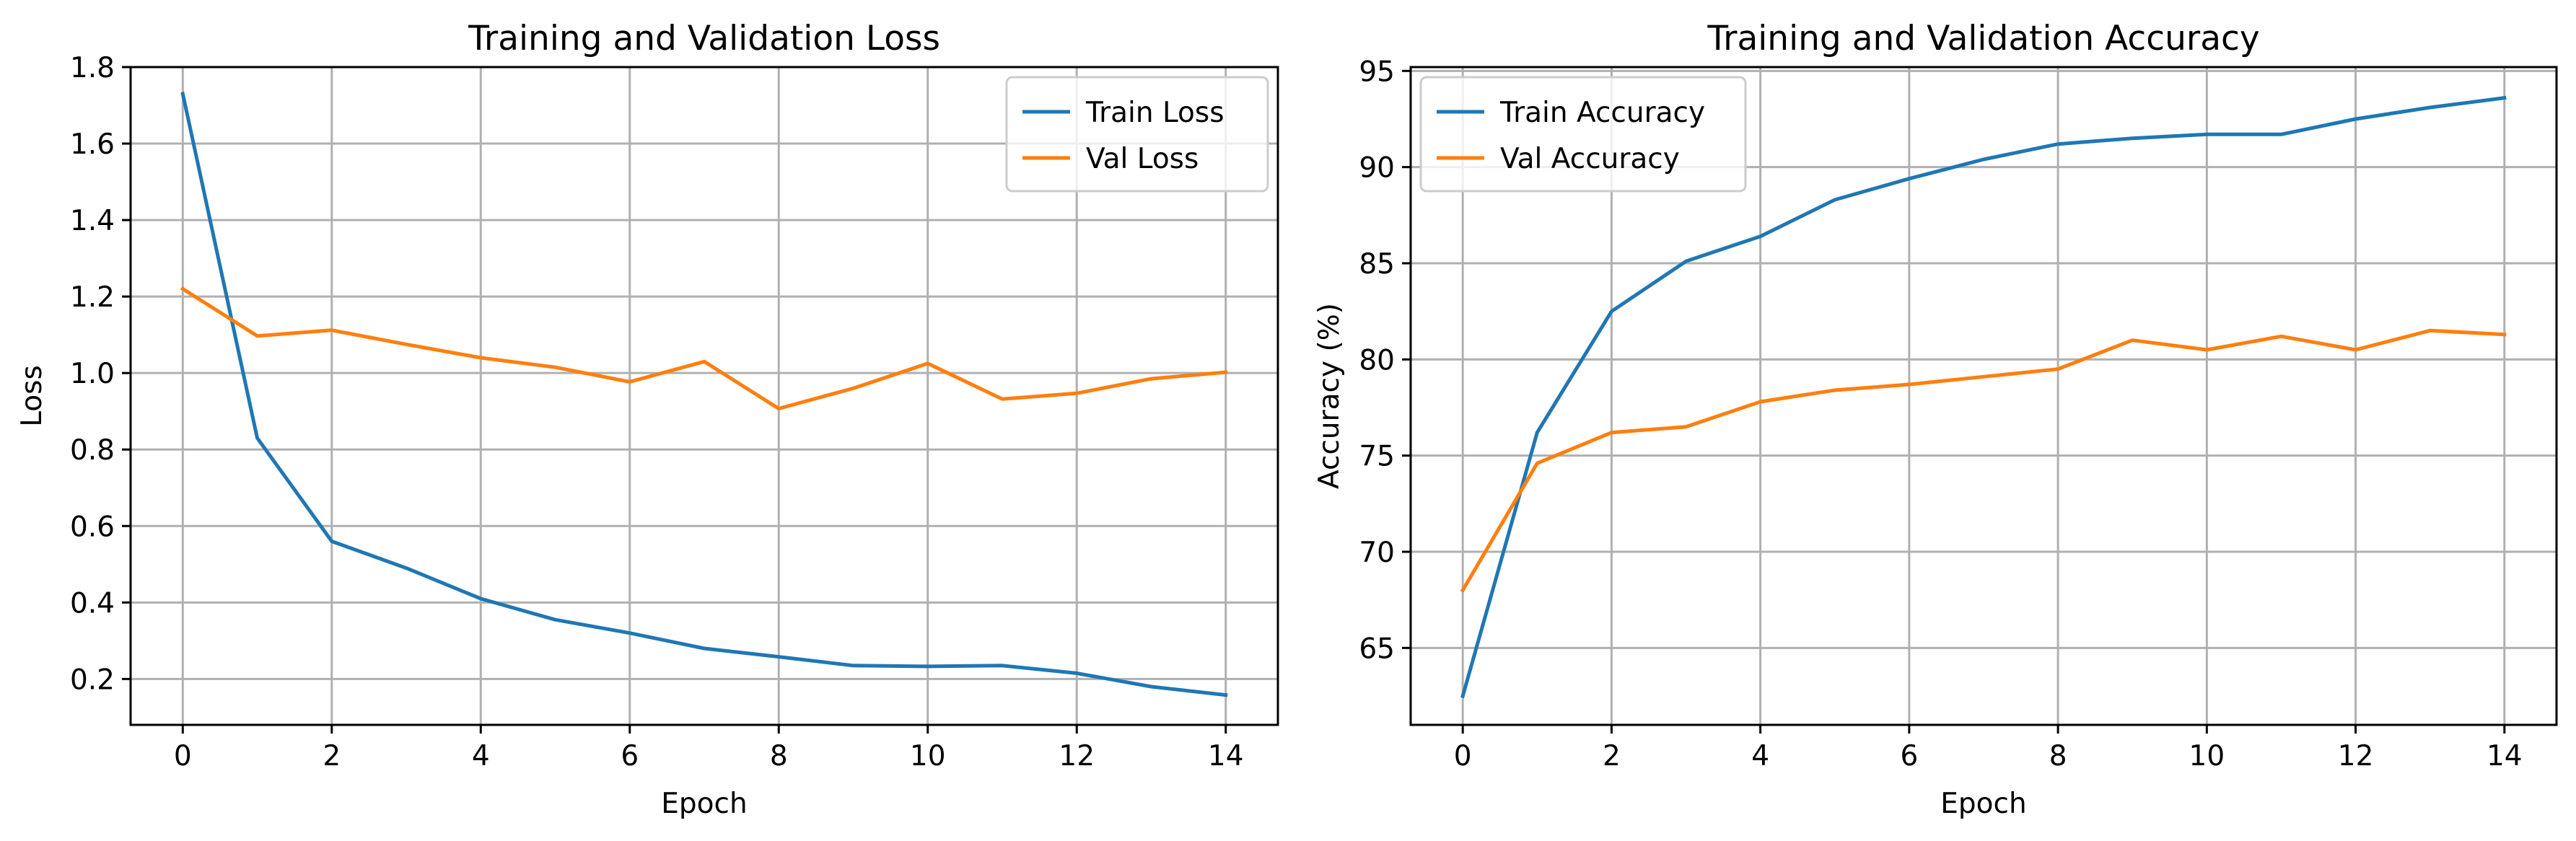 The height and width of the screenshot is (841, 2576). What do you see at coordinates (1602, 113) in the screenshot?
I see `legend-entry-label: Train Accuracy` at bounding box center [1602, 113].